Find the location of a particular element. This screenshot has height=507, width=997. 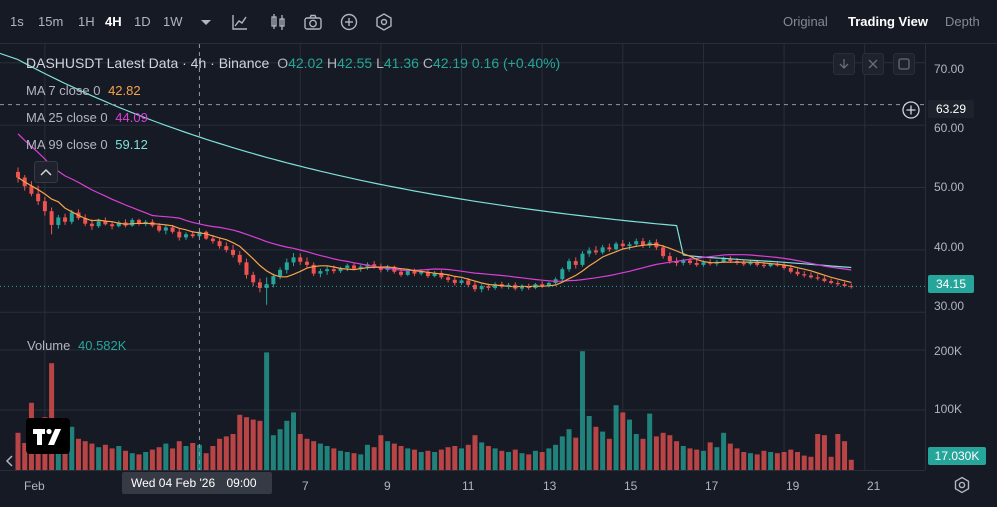

settings-hex-icon is located at coordinates (384, 22).